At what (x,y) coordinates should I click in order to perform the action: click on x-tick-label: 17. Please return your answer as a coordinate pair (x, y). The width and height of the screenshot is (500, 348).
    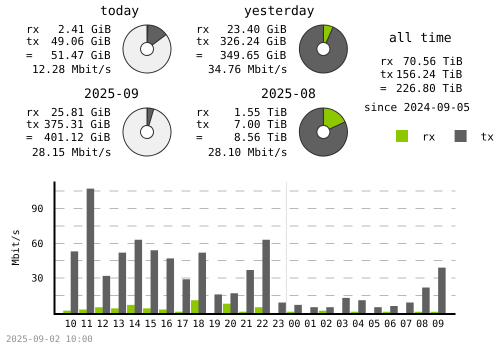
    Looking at the image, I should click on (182, 324).